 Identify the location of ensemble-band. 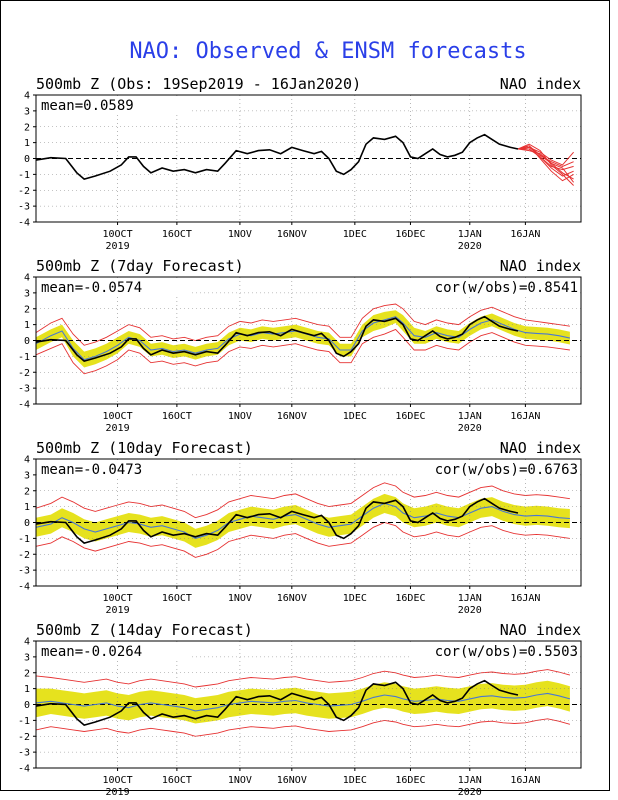
(303, 339).